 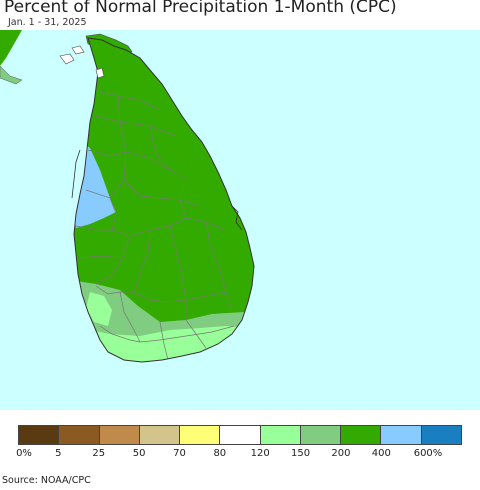 What do you see at coordinates (46, 480) in the screenshot?
I see `data-source: Source: NOAA/CPC` at bounding box center [46, 480].